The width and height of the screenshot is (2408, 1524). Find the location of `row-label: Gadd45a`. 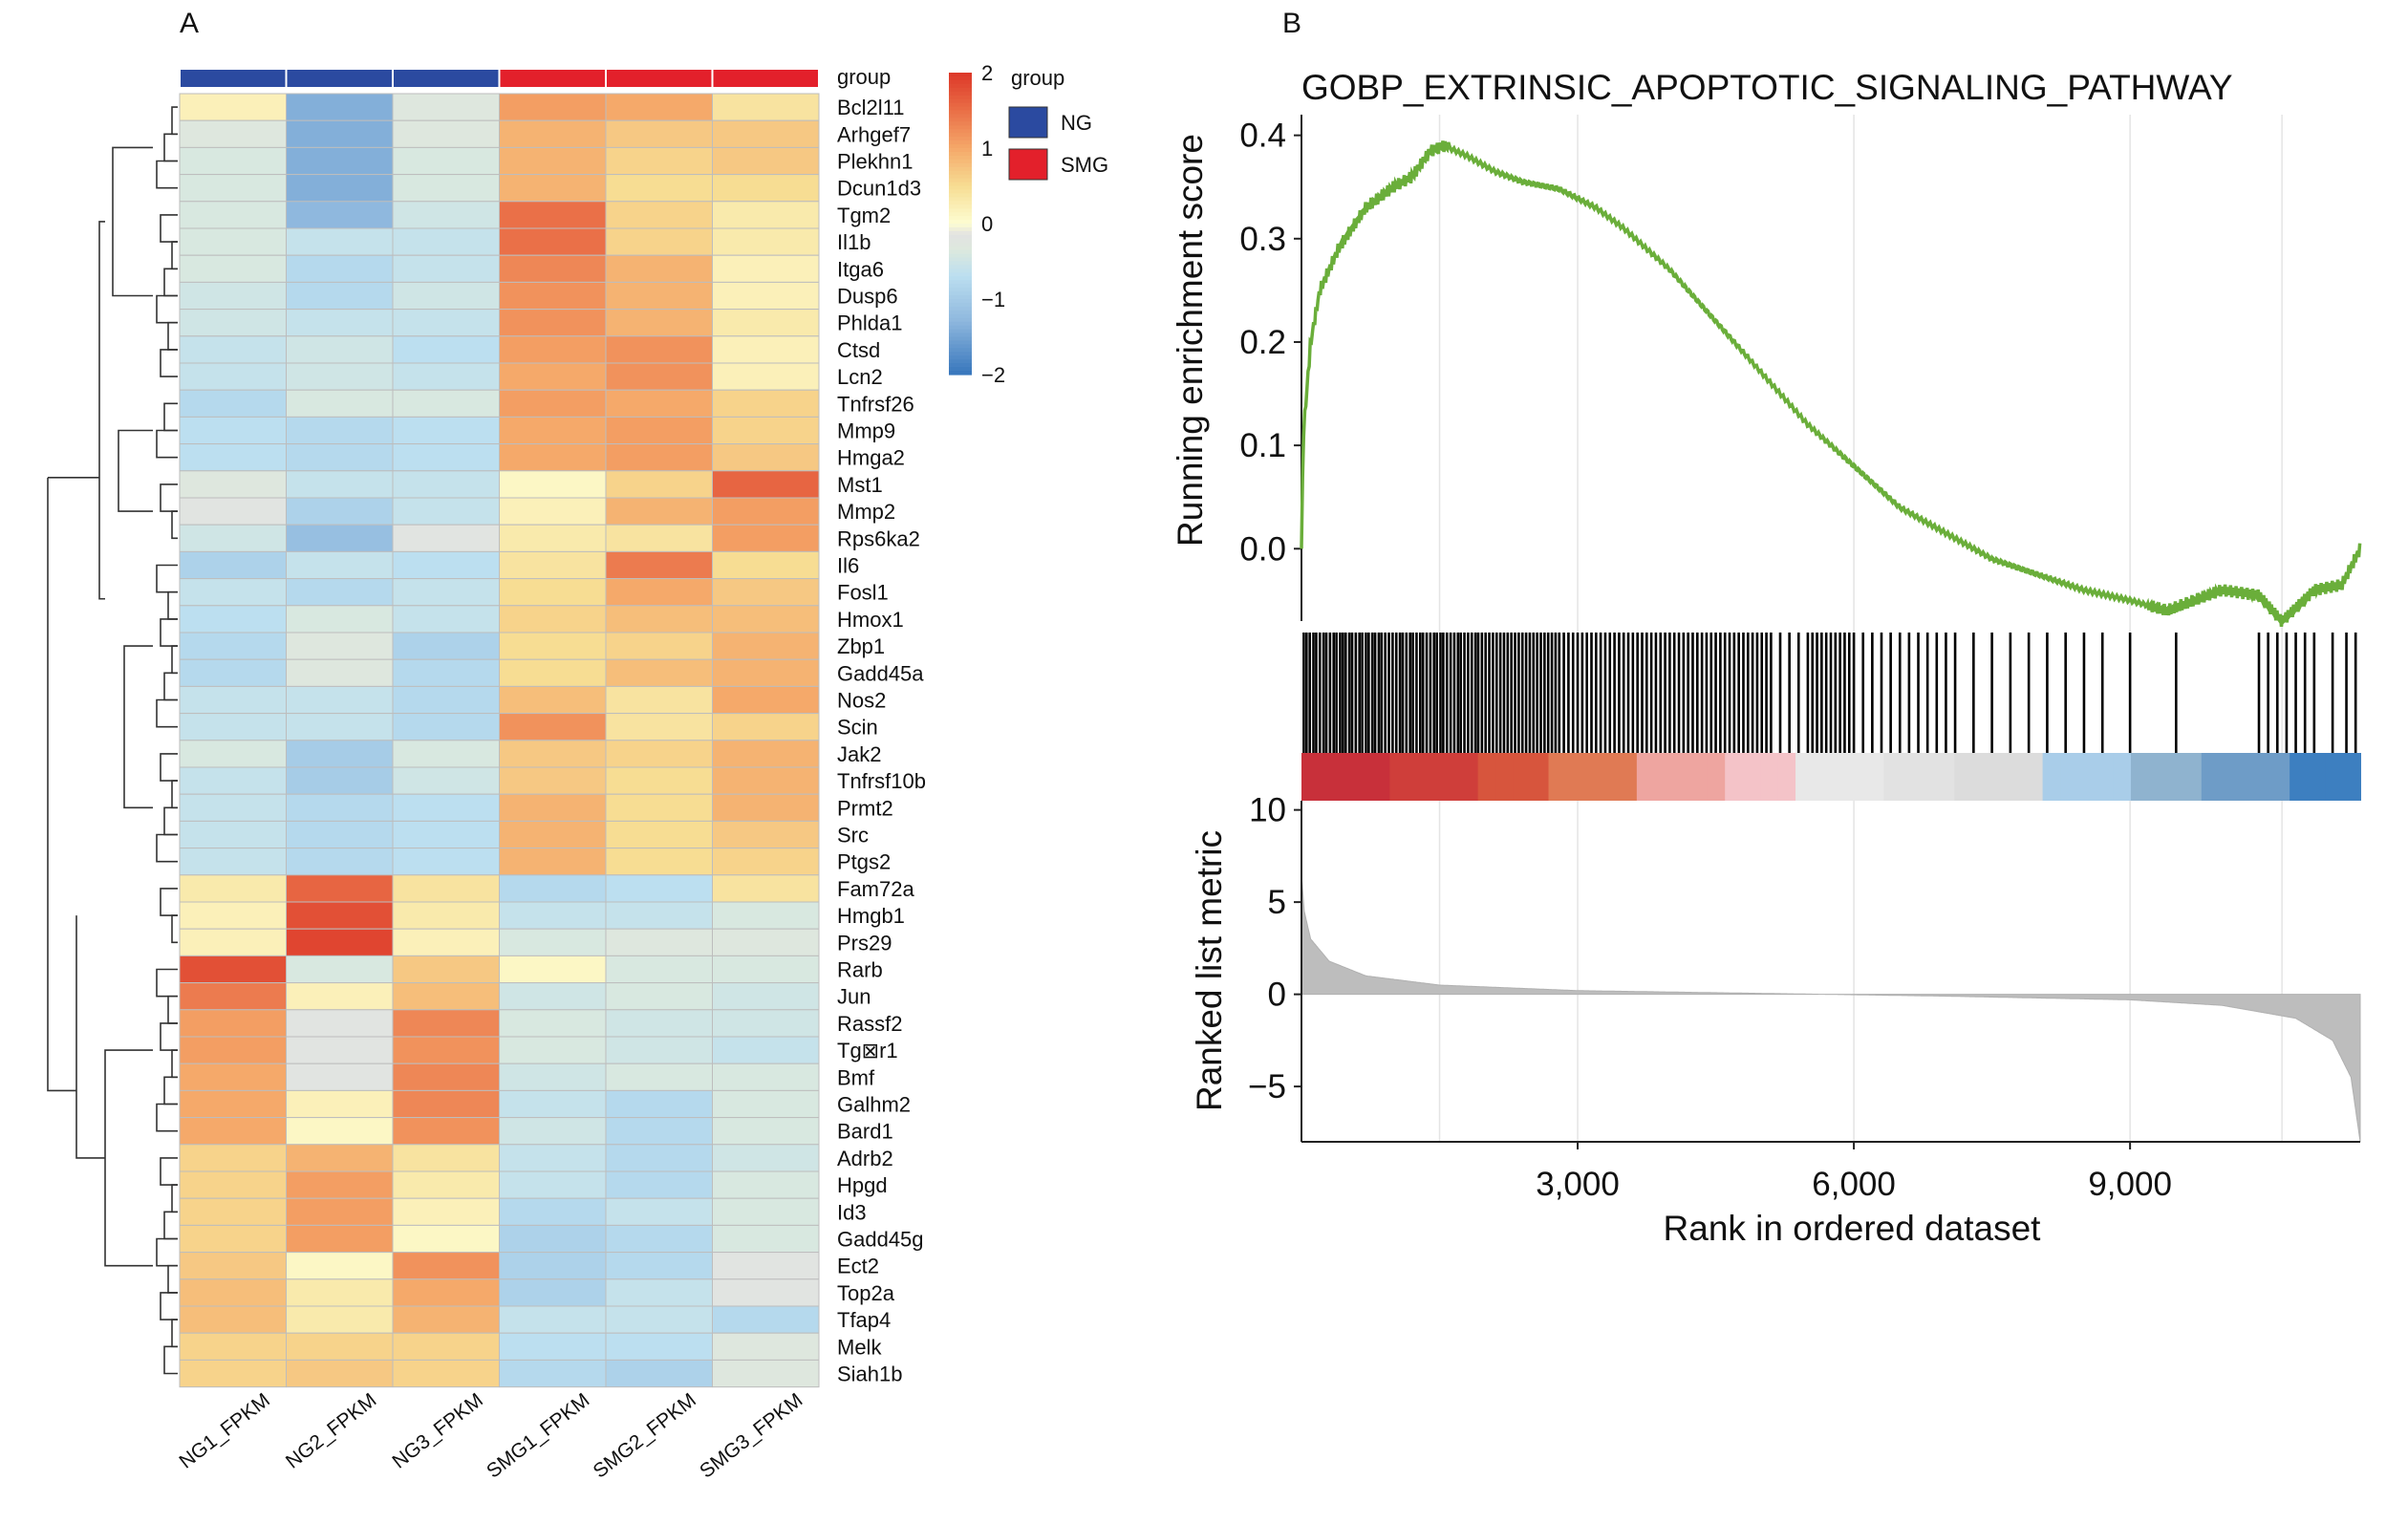

row-label: Gadd45a is located at coordinates (881, 673).